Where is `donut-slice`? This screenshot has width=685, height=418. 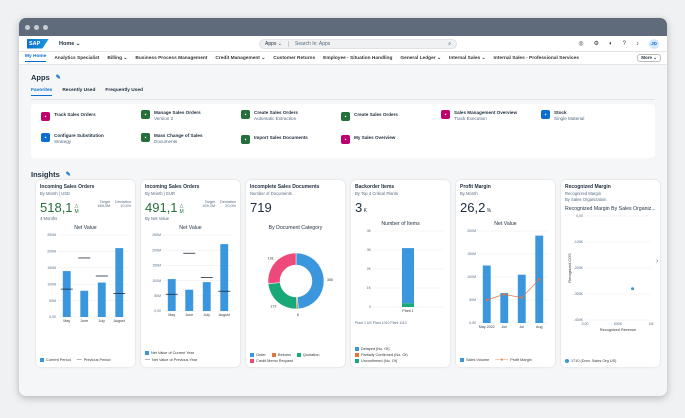 donut-slice is located at coordinates (310, 281).